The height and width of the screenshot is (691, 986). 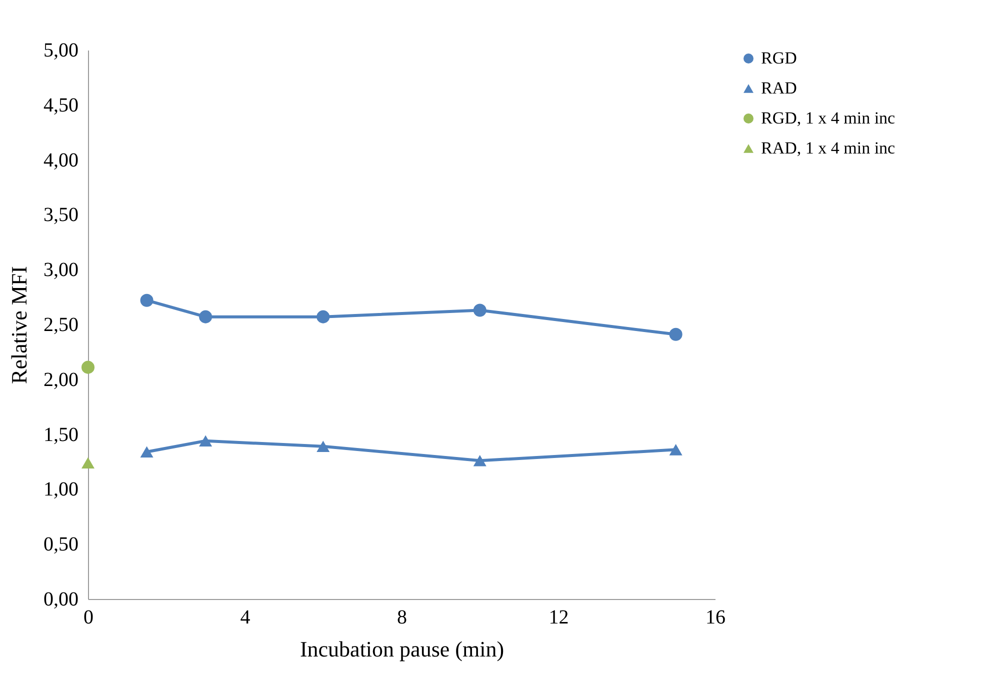 I want to click on y-tick-label: 1,50, so click(x=61, y=435).